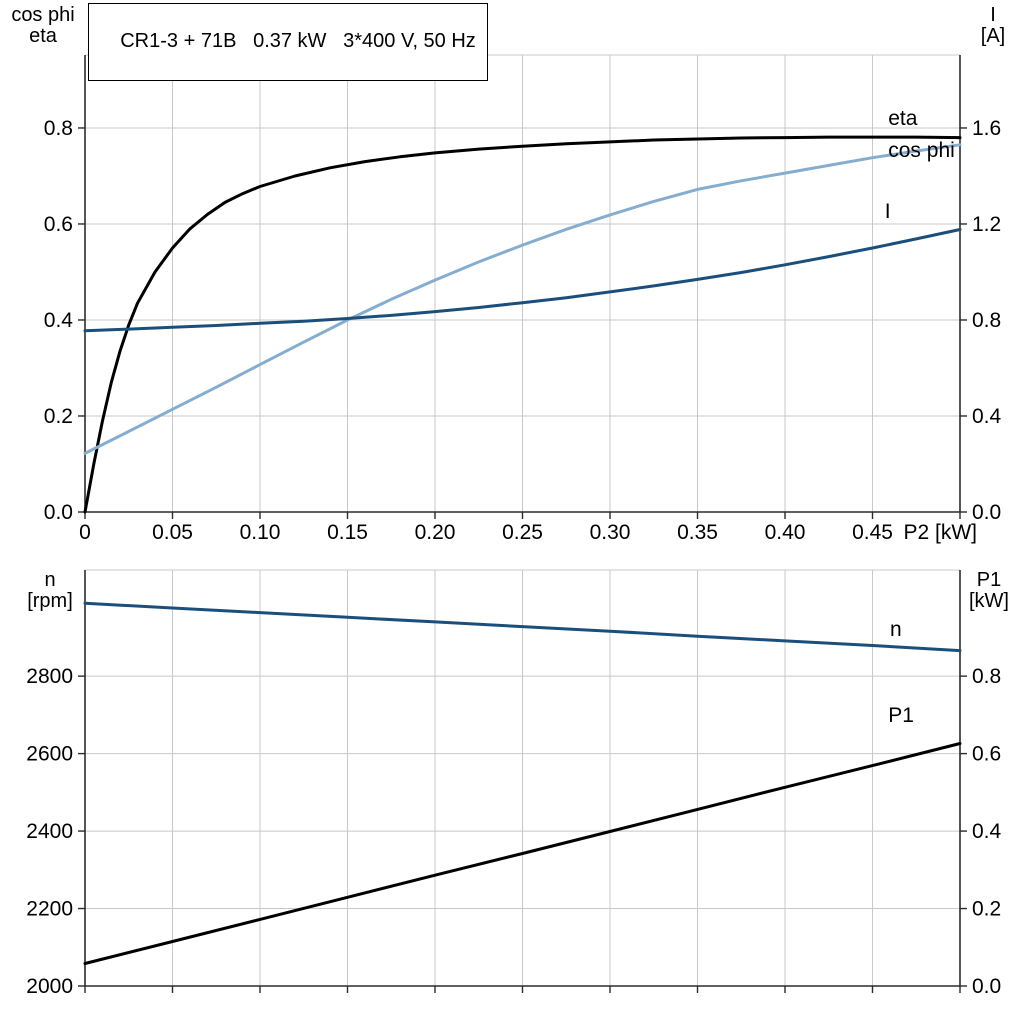 This screenshot has width=1024, height=1024. Describe the element at coordinates (58, 128) in the screenshot. I see `tick-label-left: 0.8` at that location.